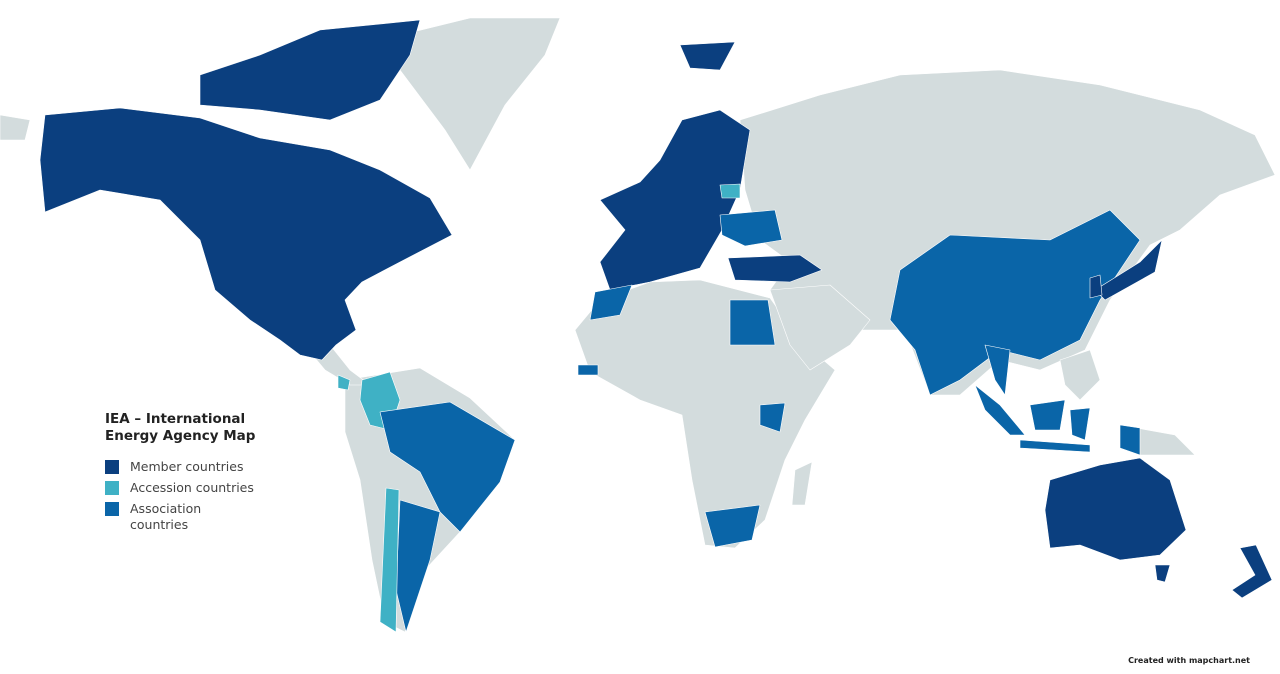  What do you see at coordinates (997, 370) in the screenshot?
I see `region-thailand` at bounding box center [997, 370].